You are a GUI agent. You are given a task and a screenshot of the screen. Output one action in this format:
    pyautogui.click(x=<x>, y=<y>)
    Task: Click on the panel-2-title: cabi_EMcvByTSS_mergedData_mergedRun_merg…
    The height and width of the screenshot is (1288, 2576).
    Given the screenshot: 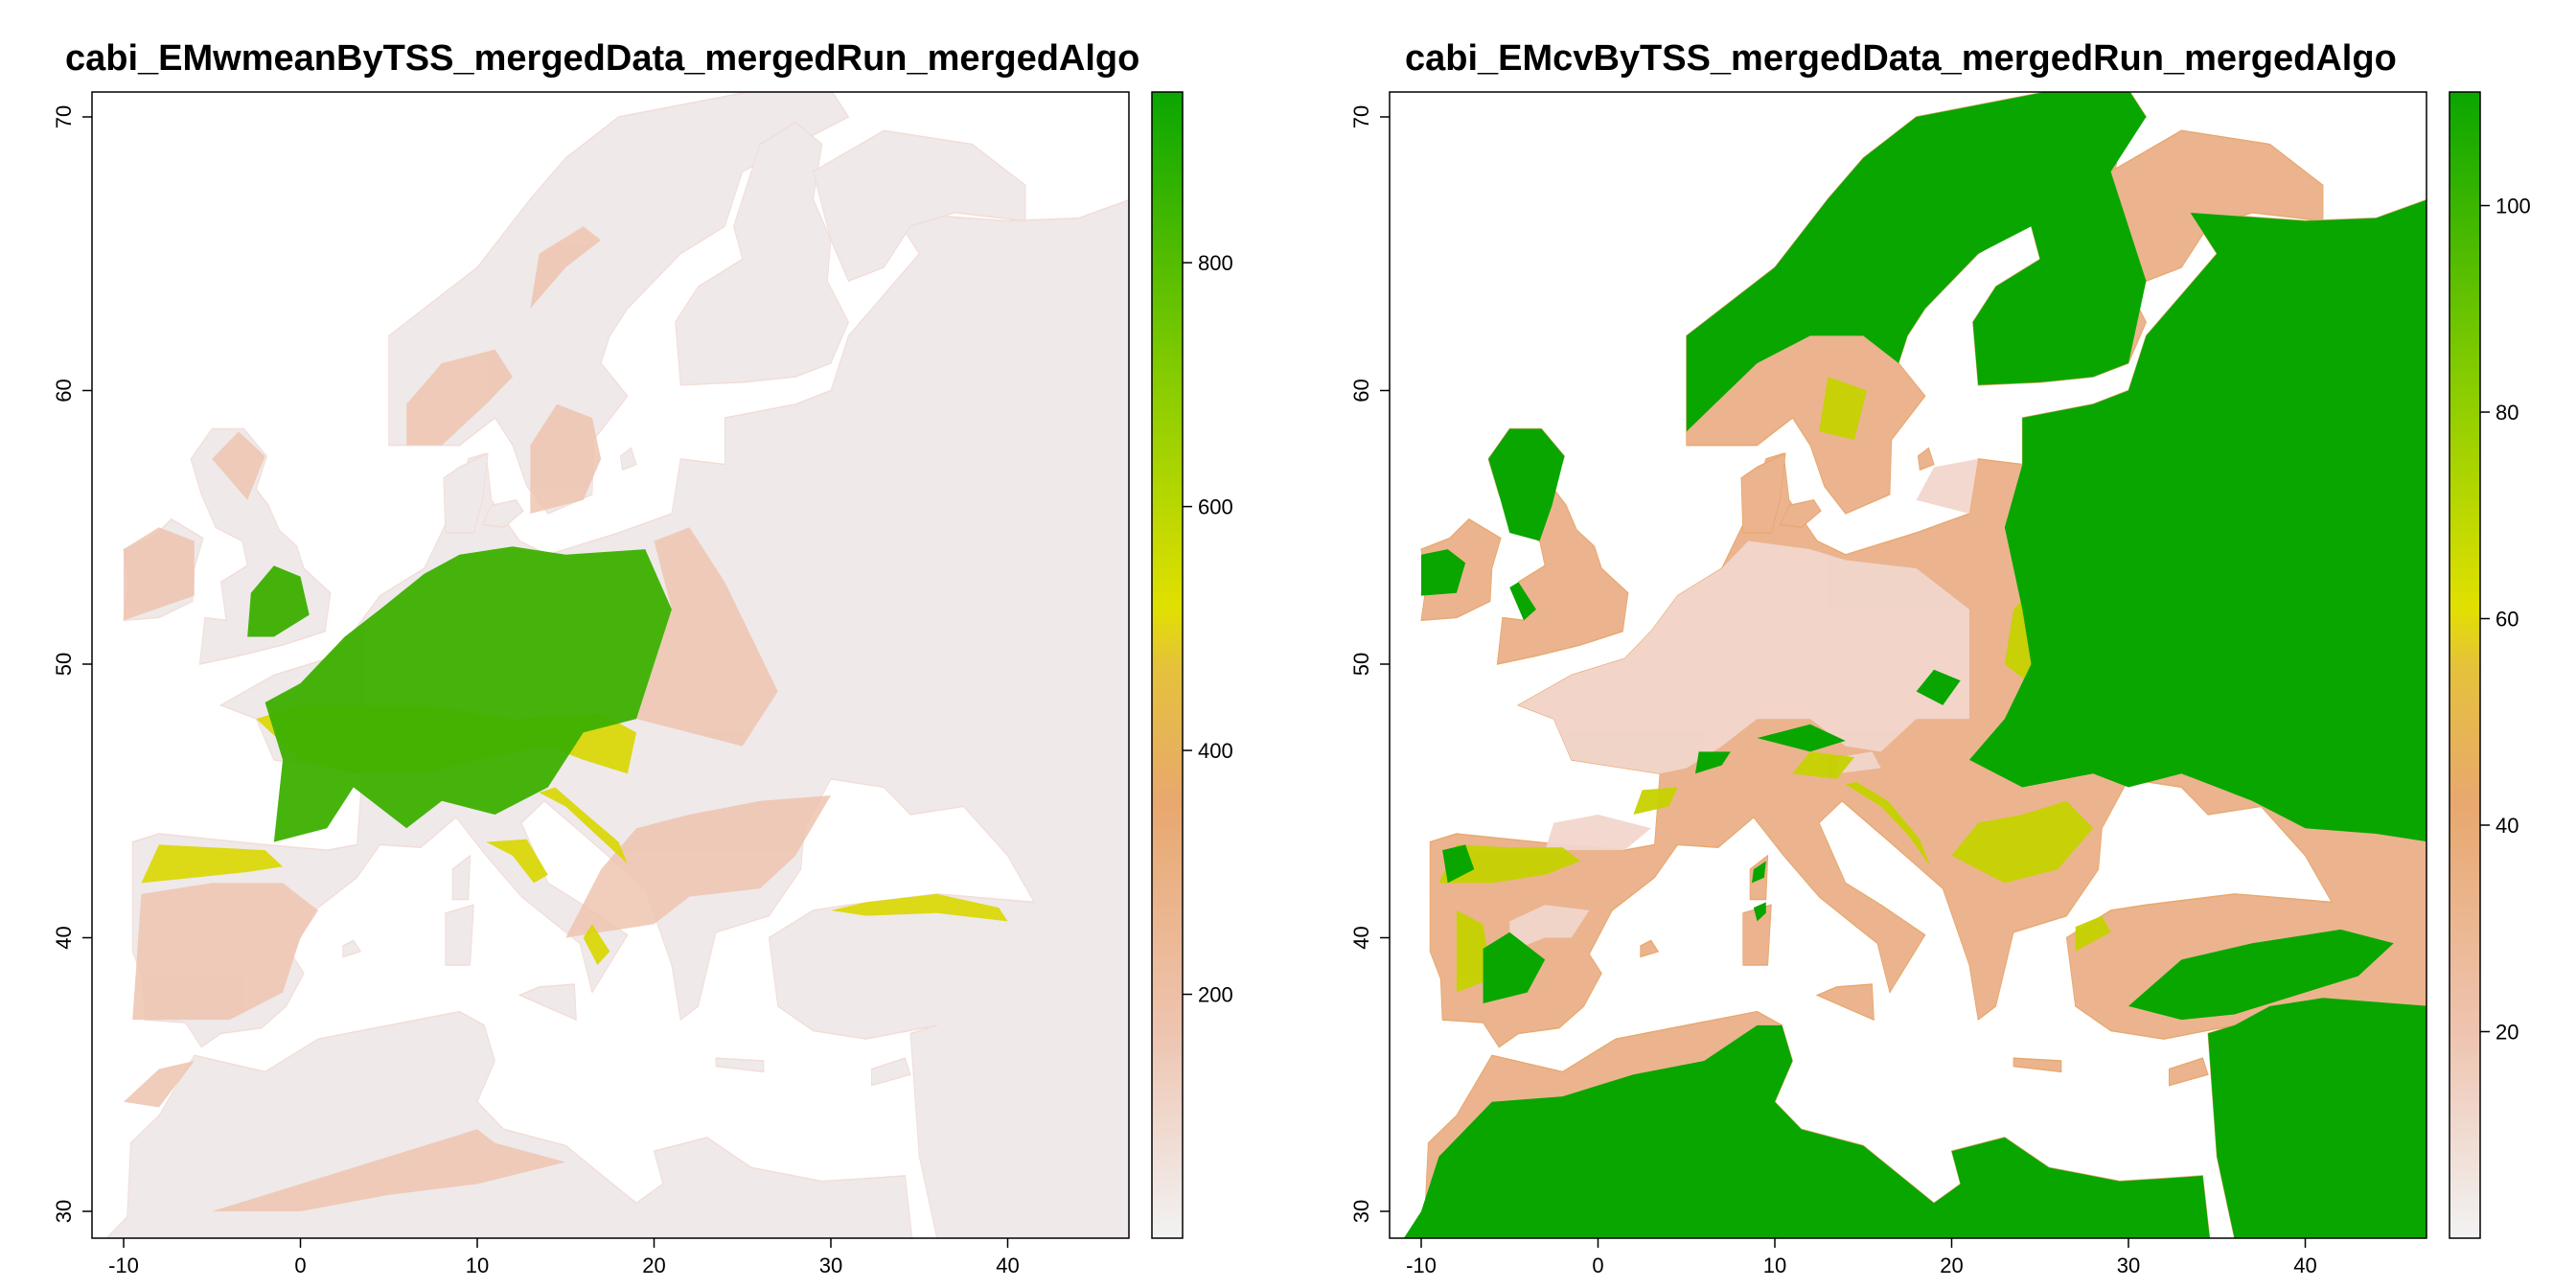 What is the action you would take?
    pyautogui.click(x=1901, y=58)
    